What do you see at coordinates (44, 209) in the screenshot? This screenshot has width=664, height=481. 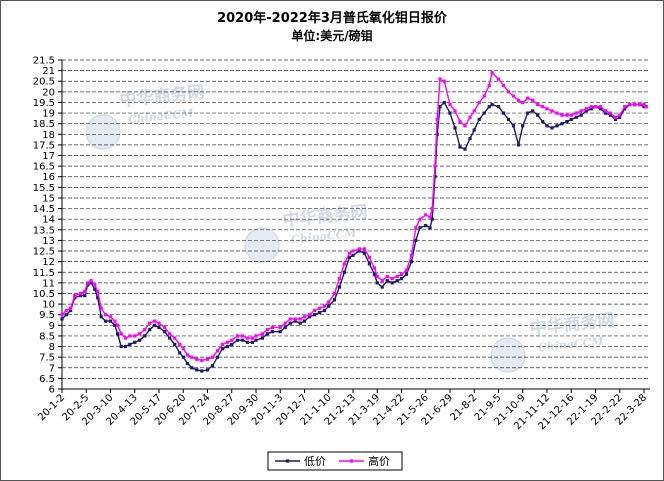 I see `y-tick-label: 14.5` at bounding box center [44, 209].